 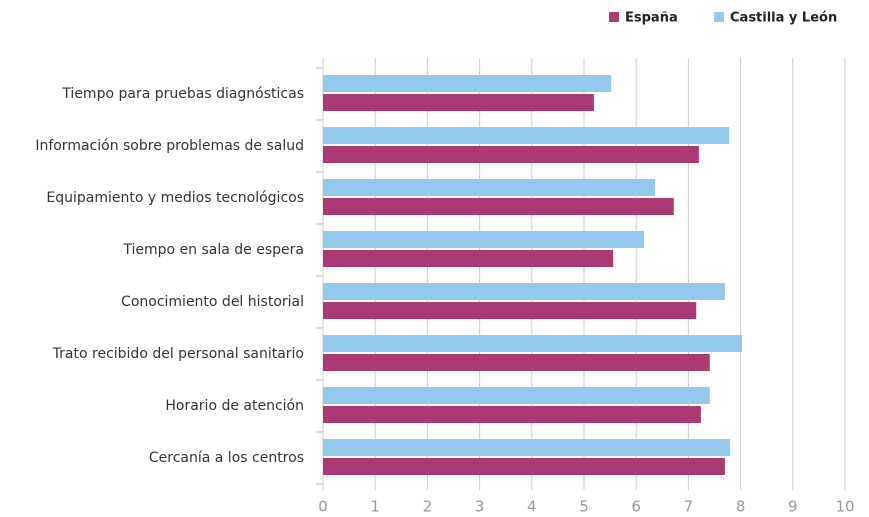 What do you see at coordinates (480, 507) in the screenshot?
I see `x-tick-label: 3` at bounding box center [480, 507].